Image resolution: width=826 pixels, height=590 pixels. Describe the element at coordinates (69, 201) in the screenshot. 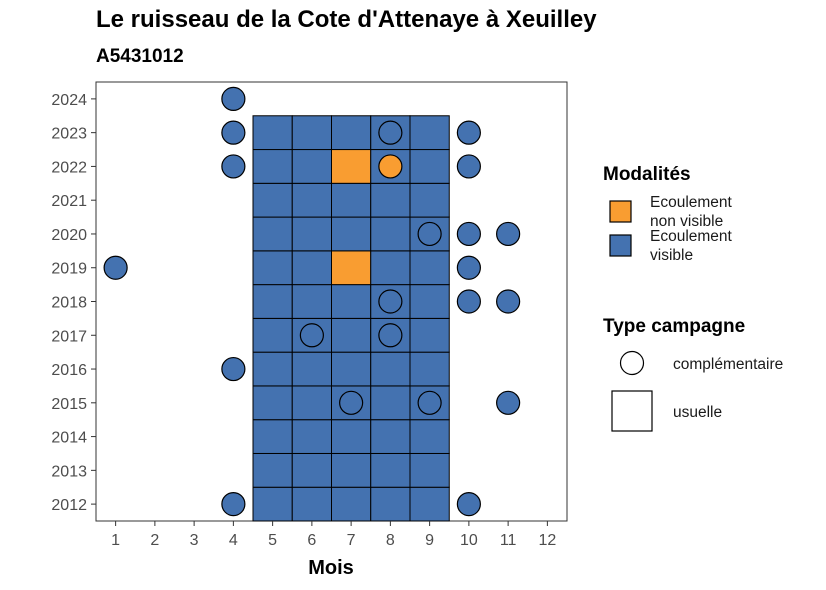

I see `y-tick-label-2021: 2021` at that location.